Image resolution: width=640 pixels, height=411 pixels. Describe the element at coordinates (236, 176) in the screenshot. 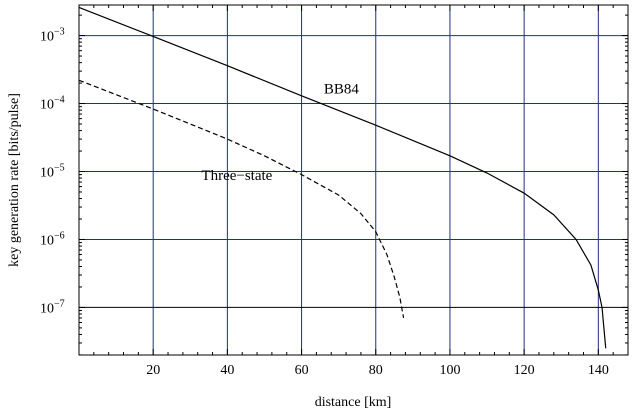

I see `series-label-three-state: Three−state` at that location.